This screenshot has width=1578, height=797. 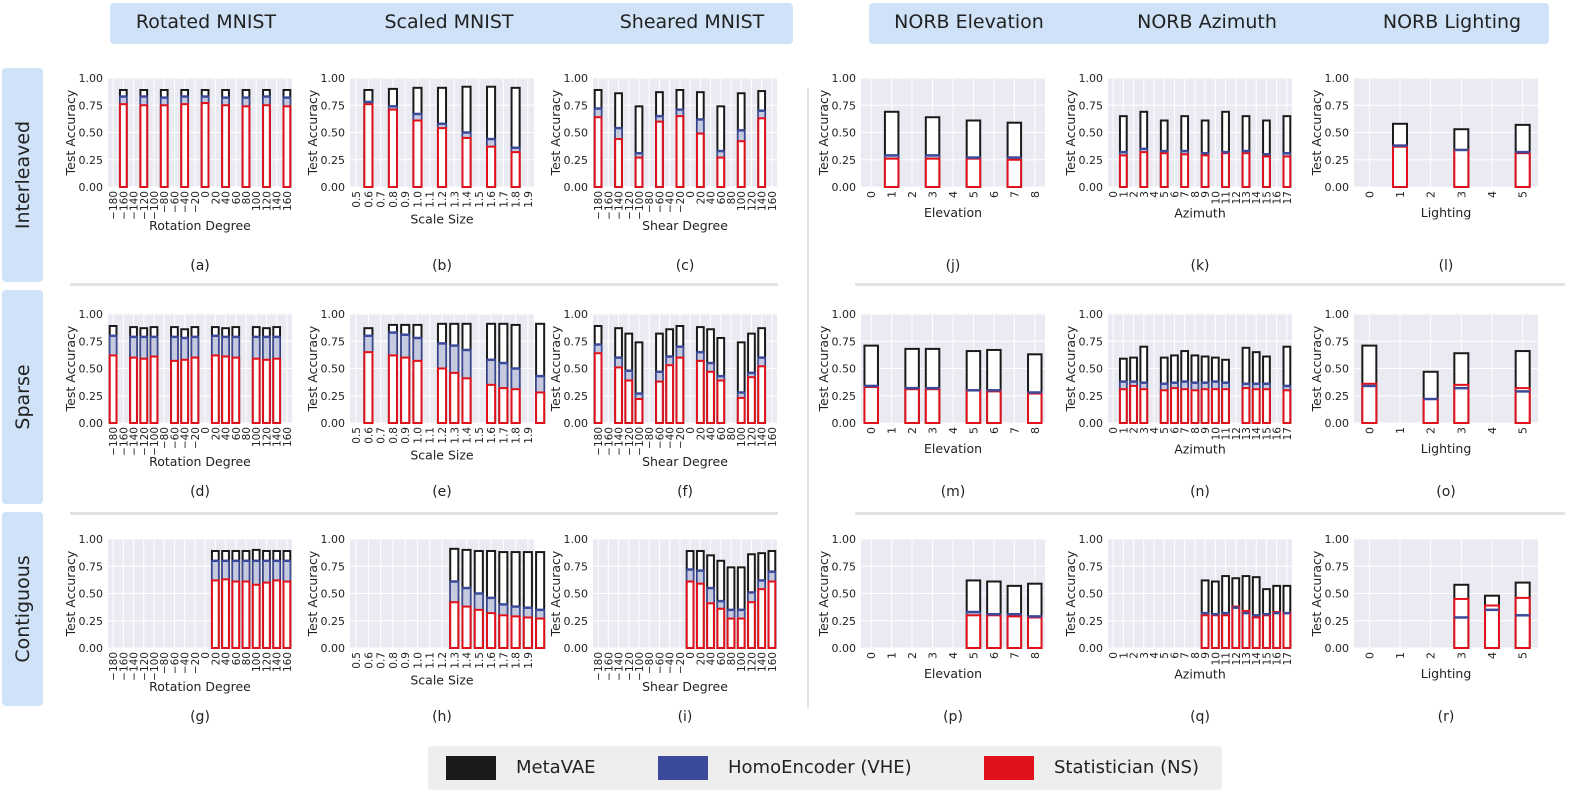 I want to click on x-tick-label: 11, so click(x=1227, y=433).